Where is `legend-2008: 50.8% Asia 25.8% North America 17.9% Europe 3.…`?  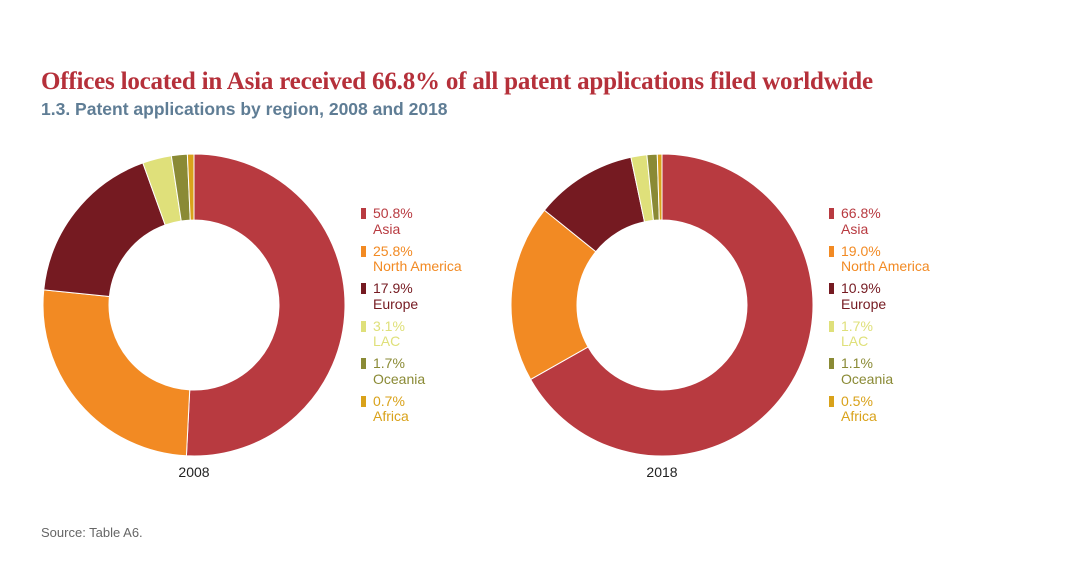
legend-2008: 50.8% Asia 25.8% North America 17.9% Europe 3.… is located at coordinates (411, 318).